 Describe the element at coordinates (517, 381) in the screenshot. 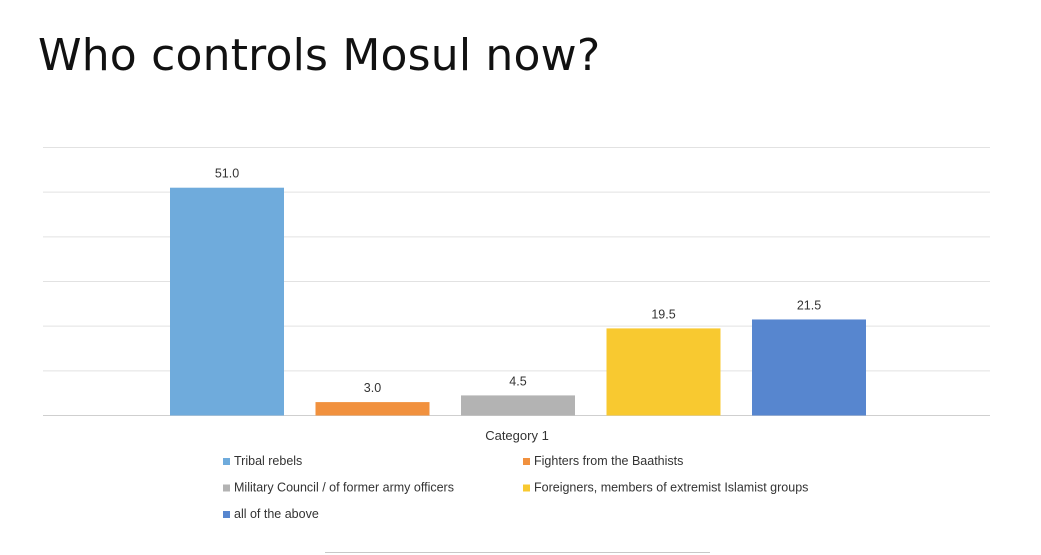

I see `data-label: 4.5` at that location.